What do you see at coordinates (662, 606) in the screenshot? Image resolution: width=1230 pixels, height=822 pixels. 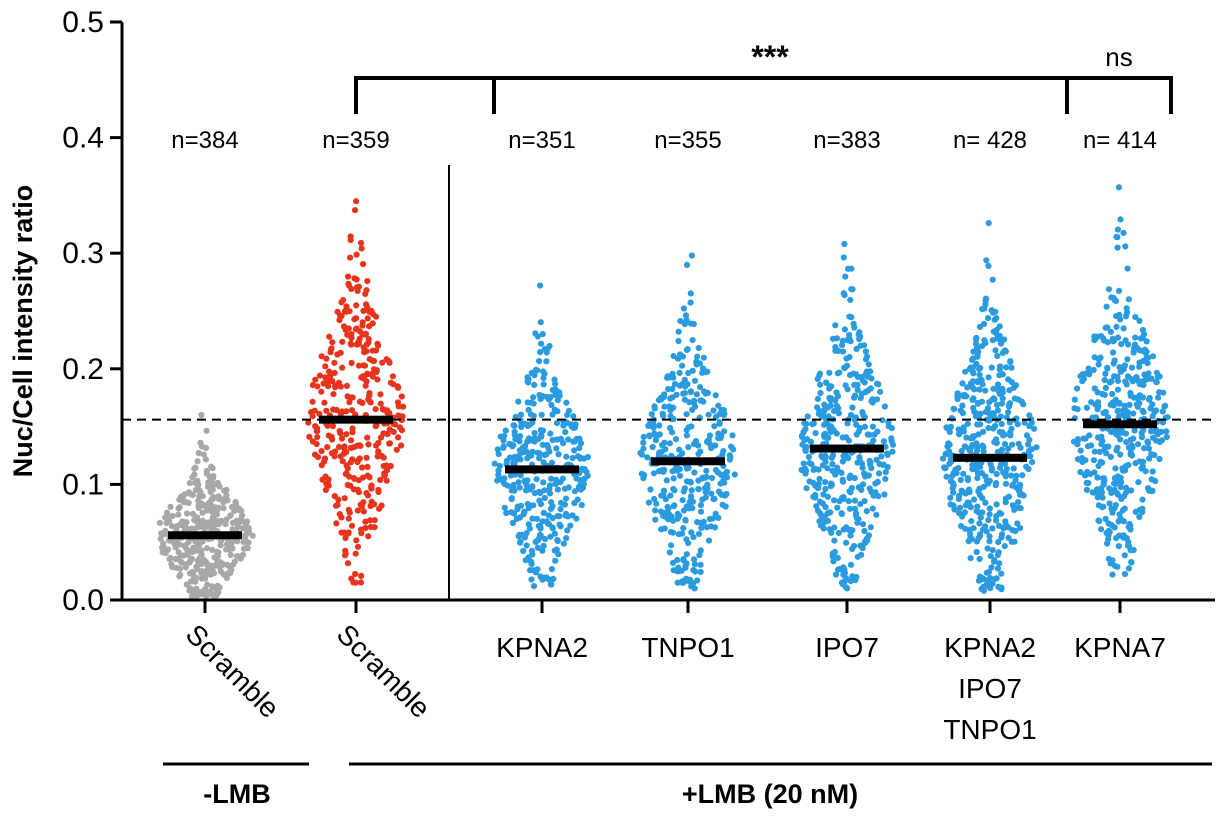 I see `x-ticks-layer` at bounding box center [662, 606].